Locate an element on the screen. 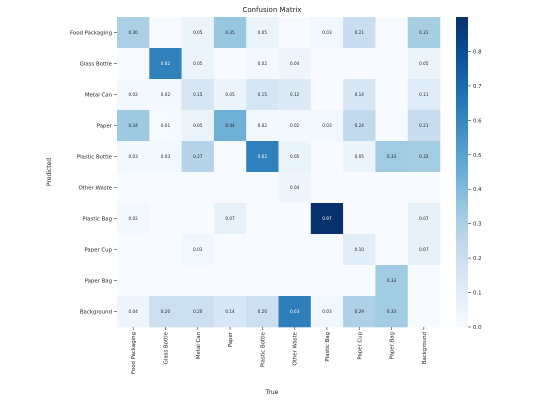 This screenshot has width=537, height=403. cell-value-label: 0.34 is located at coordinates (133, 125).